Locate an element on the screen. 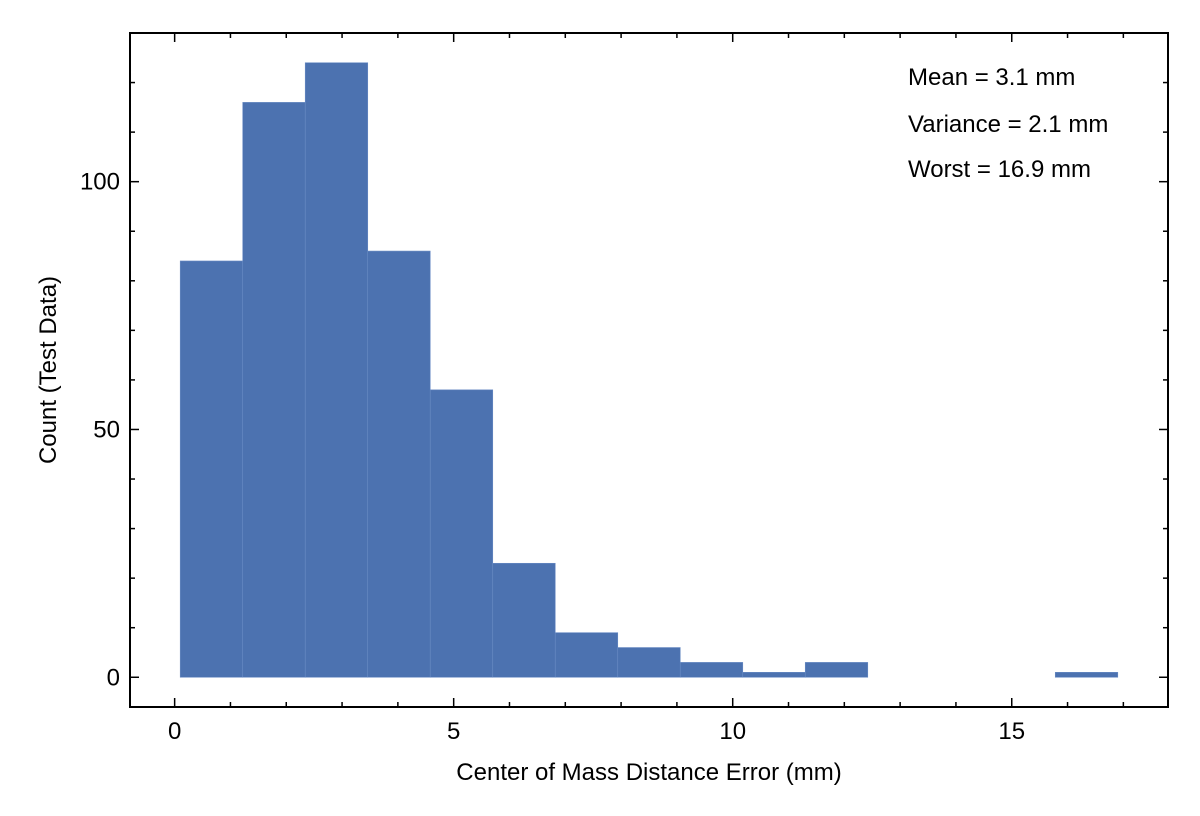 The width and height of the screenshot is (1200, 816). mean-annotation: Mean = 3.1 mm is located at coordinates (991, 77).